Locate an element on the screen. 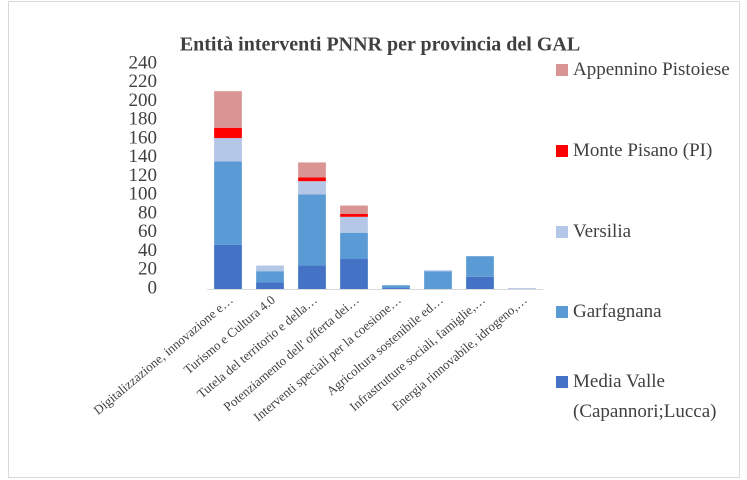 Image resolution: width=747 pixels, height=480 pixels. y-tick-label: 120 is located at coordinates (143, 175).